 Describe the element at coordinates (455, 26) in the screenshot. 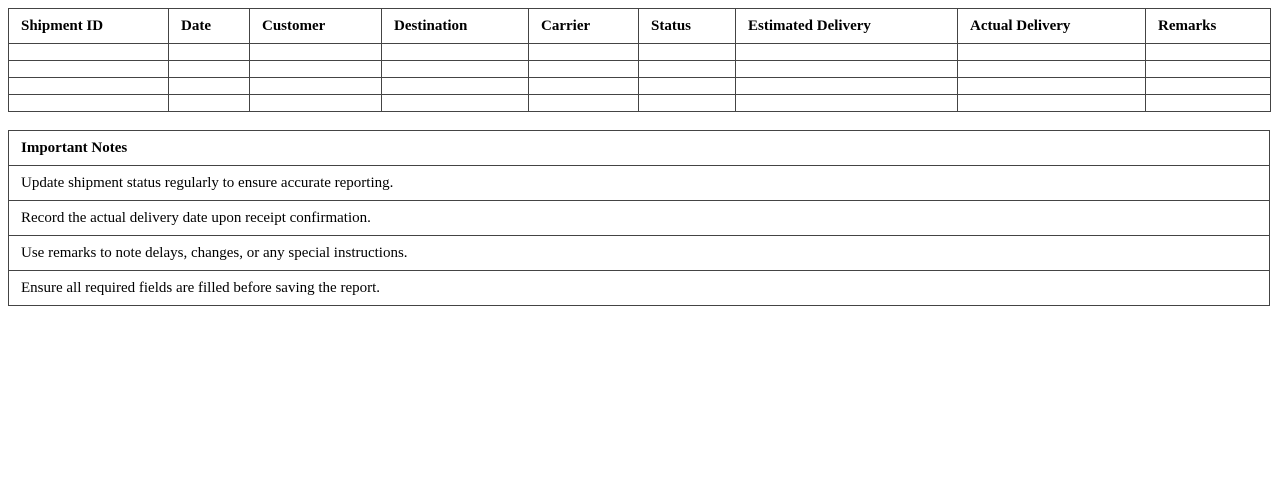

I see `column-header-destination: Destination` at that location.